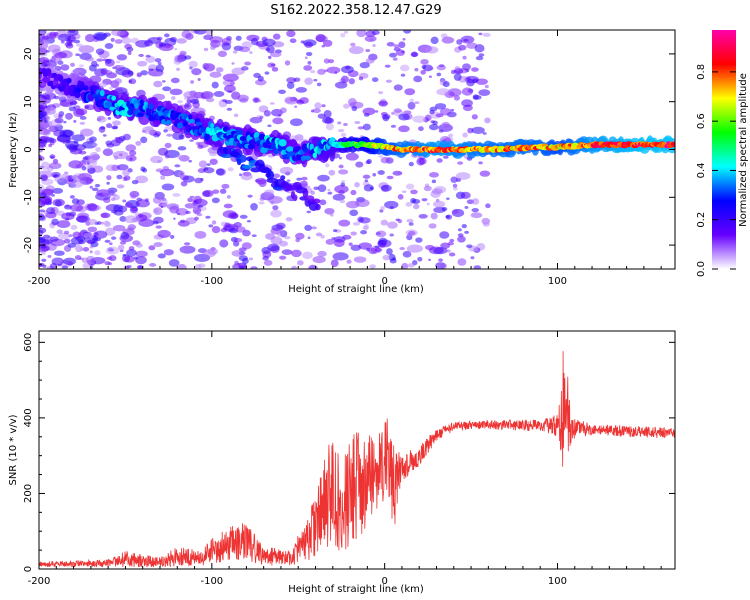 The image size is (750, 600). What do you see at coordinates (13, 150) in the screenshot?
I see `spectrogram-y-label: Frequency (Hz)` at bounding box center [13, 150].